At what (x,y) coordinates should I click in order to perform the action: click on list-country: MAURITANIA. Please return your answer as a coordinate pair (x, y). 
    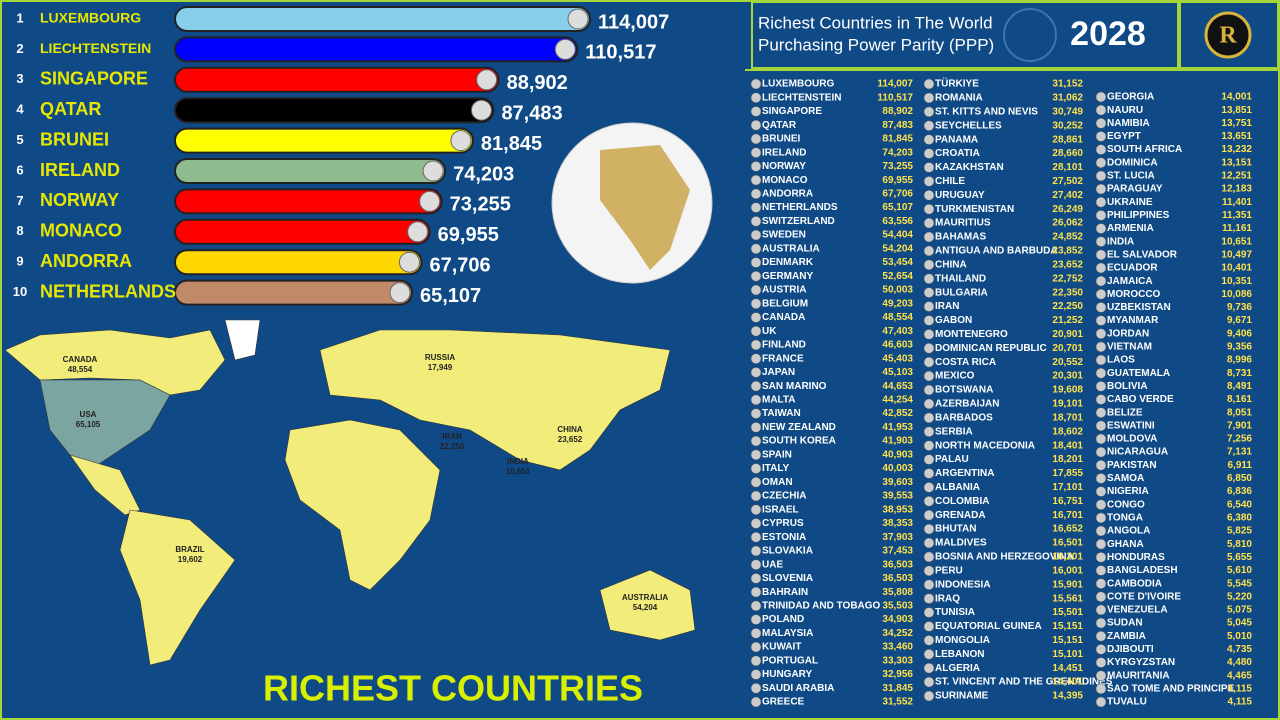
    Looking at the image, I should click on (1138, 675).